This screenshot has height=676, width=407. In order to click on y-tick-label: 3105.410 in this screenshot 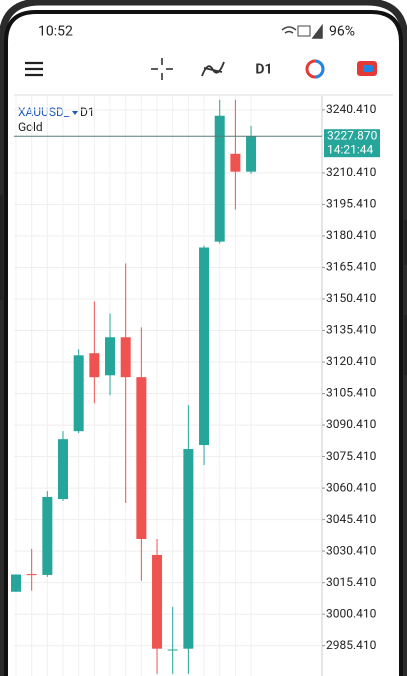, I will do `click(351, 393)`.